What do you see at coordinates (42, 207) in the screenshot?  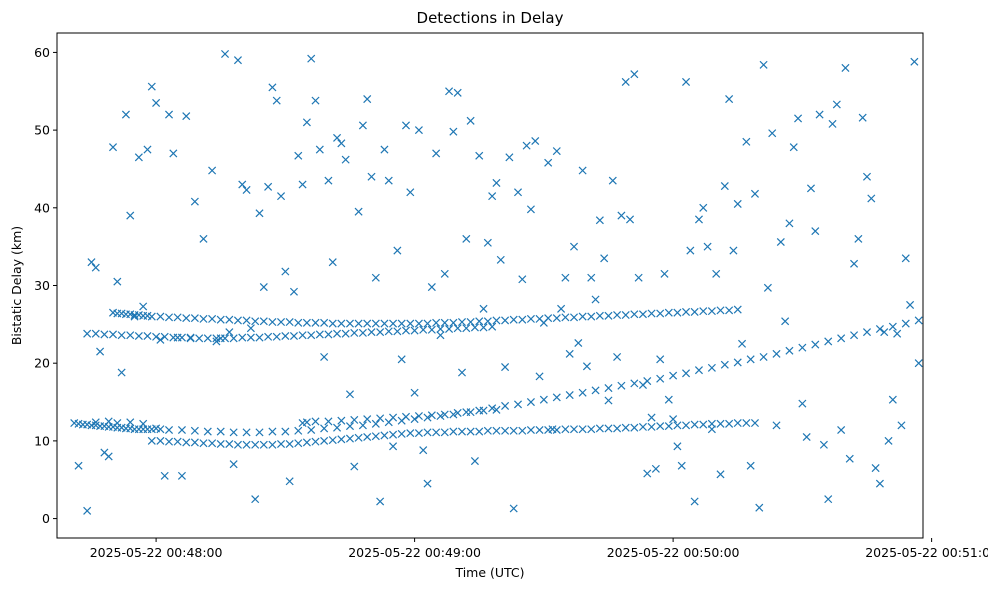 I see `y-tick-label: 40` at bounding box center [42, 207].